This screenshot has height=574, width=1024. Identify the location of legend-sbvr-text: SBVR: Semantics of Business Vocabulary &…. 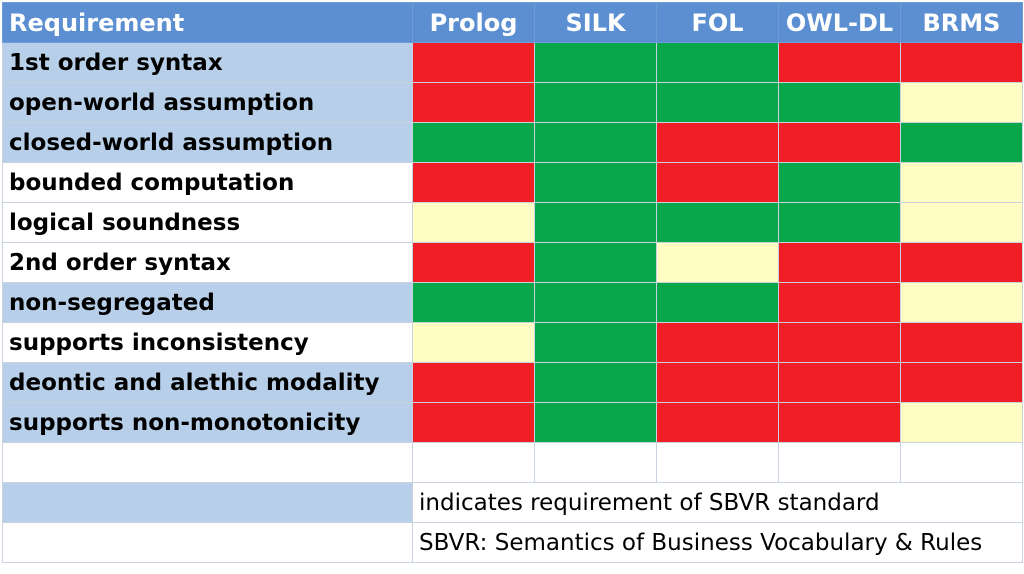
(717, 542).